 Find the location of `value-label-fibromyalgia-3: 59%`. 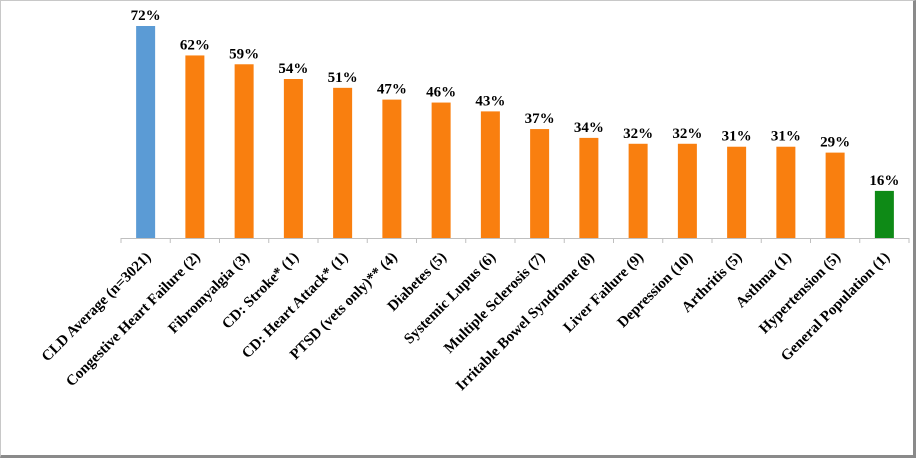

value-label-fibromyalgia-3: 59% is located at coordinates (244, 54).